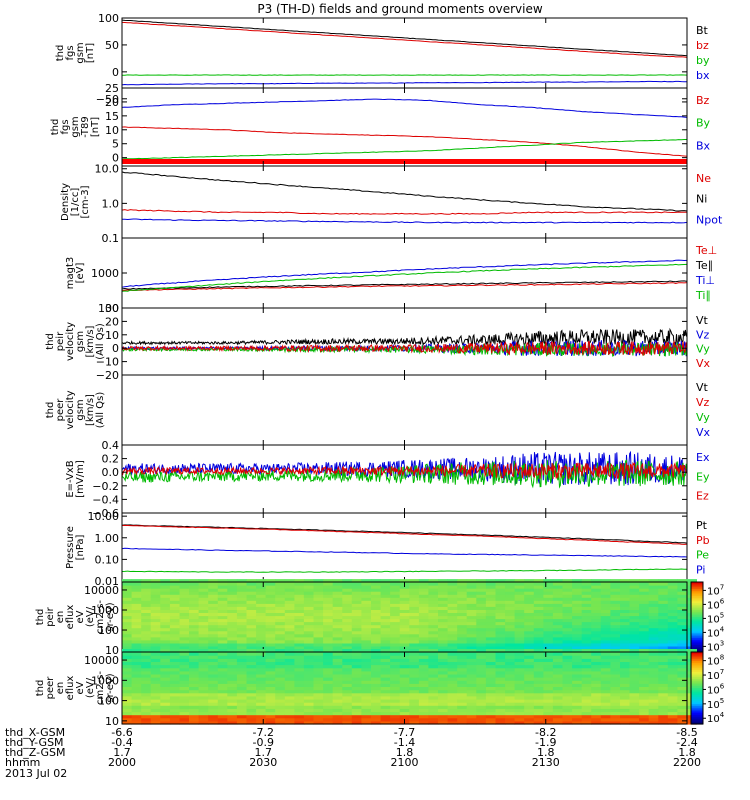 Image resolution: width=750 pixels, height=800 pixels. Describe the element at coordinates (115, 158) in the screenshot. I see `y-tick-label: 0` at that location.